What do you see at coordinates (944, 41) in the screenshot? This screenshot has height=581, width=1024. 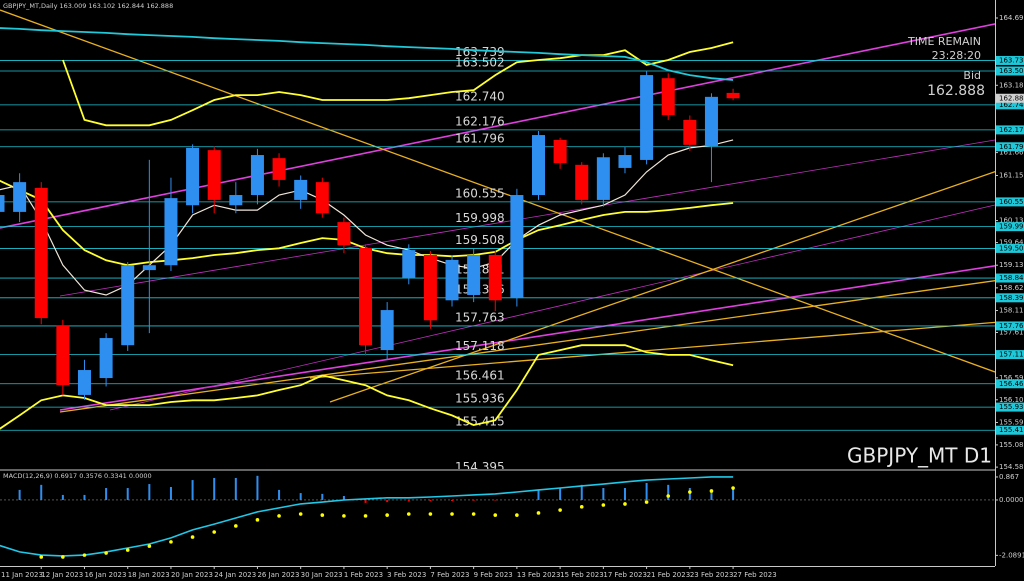 I see `time-remain-label: TIME REMAIN` at bounding box center [944, 41].